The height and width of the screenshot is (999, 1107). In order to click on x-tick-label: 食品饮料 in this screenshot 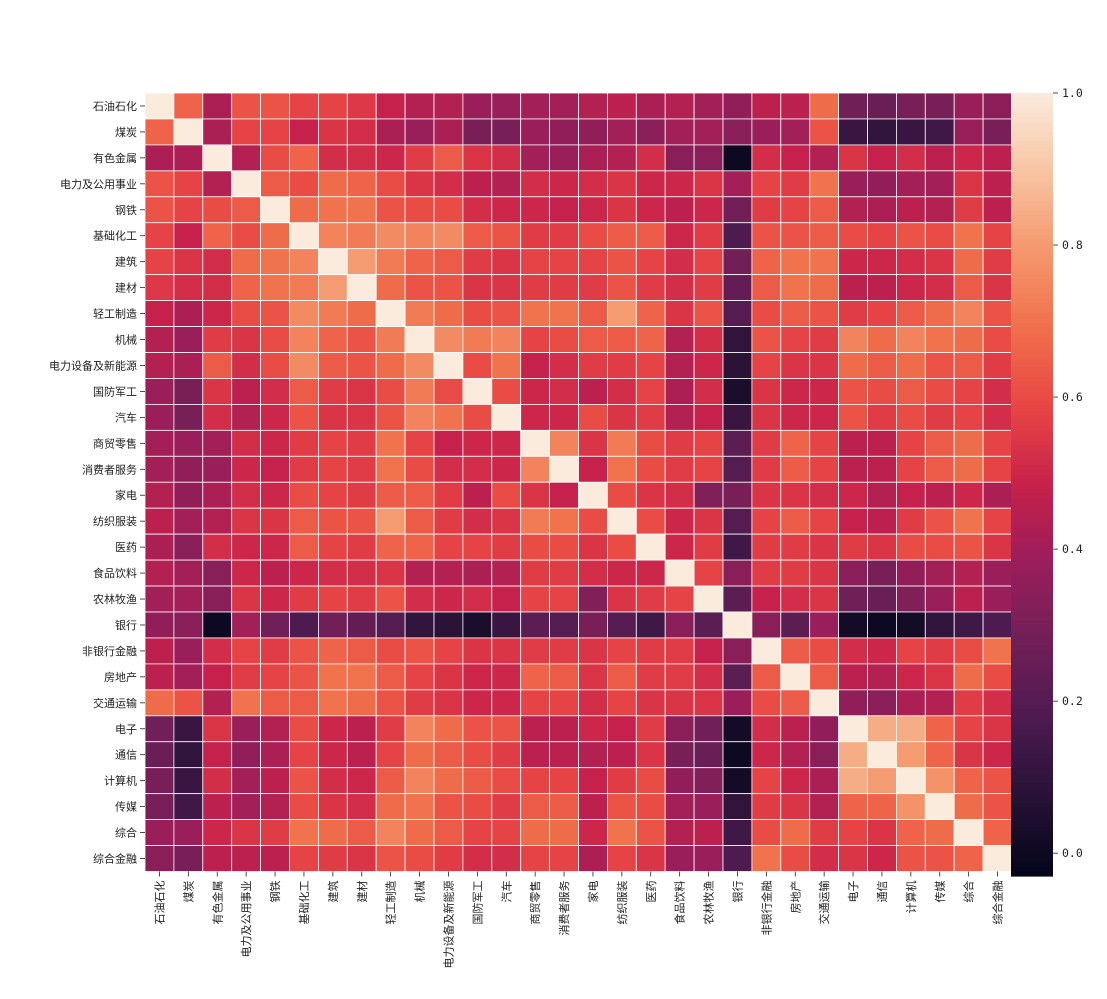, I will do `click(680, 903)`.